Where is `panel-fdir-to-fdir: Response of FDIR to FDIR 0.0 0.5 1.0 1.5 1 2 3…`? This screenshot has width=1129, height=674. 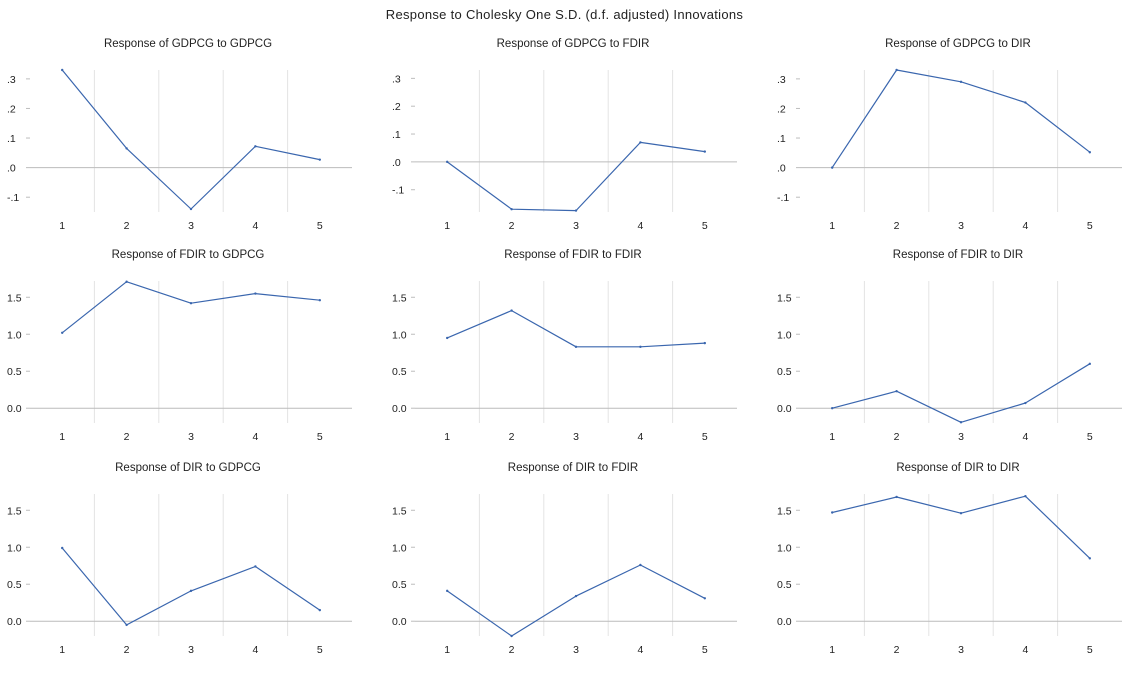
panel-fdir-to-fdir: Response of FDIR to FDIR 0.0 0.5 1.0 1.5 1 2 3… is located at coordinates (573, 354).